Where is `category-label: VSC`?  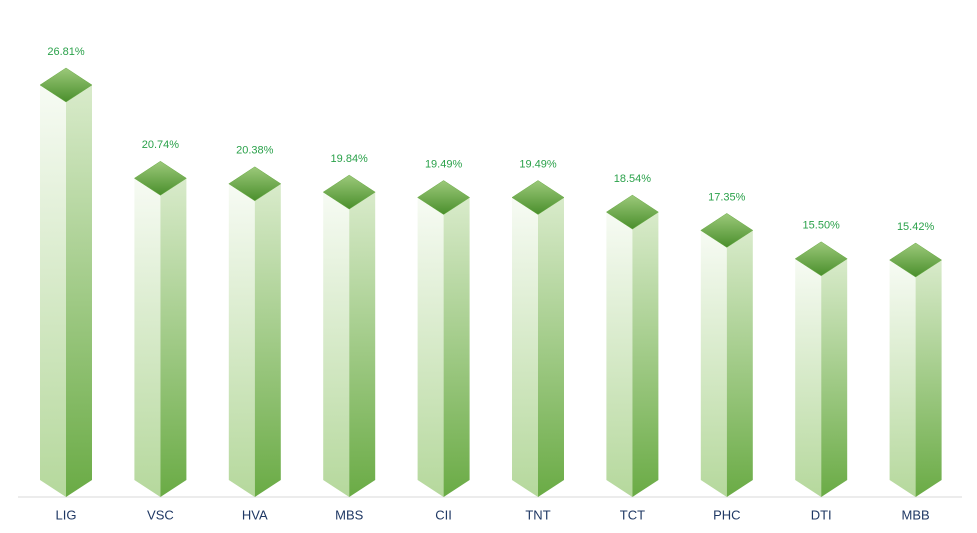
category-label: VSC is located at coordinates (160, 514).